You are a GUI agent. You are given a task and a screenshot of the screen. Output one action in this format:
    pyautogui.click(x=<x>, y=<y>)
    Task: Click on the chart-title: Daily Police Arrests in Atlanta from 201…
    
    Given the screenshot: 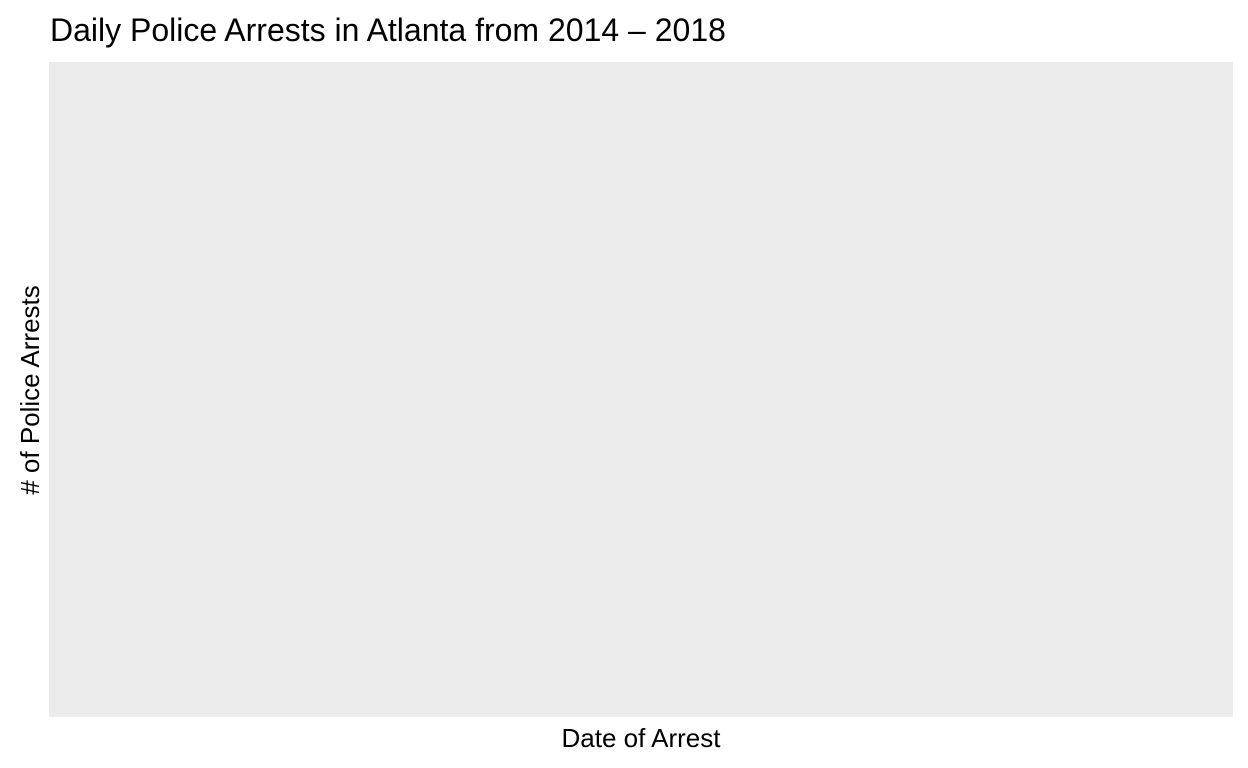 What is the action you would take?
    pyautogui.click(x=388, y=30)
    